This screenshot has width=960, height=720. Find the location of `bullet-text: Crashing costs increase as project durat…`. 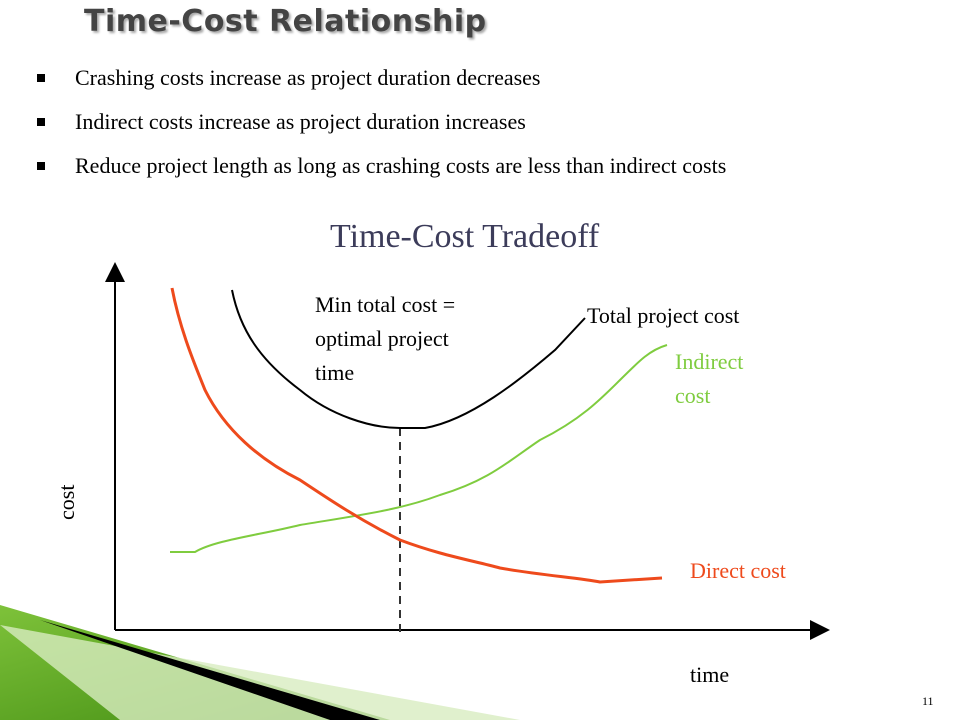

bullet-text: Crashing costs increase as project durat… is located at coordinates (308, 77).